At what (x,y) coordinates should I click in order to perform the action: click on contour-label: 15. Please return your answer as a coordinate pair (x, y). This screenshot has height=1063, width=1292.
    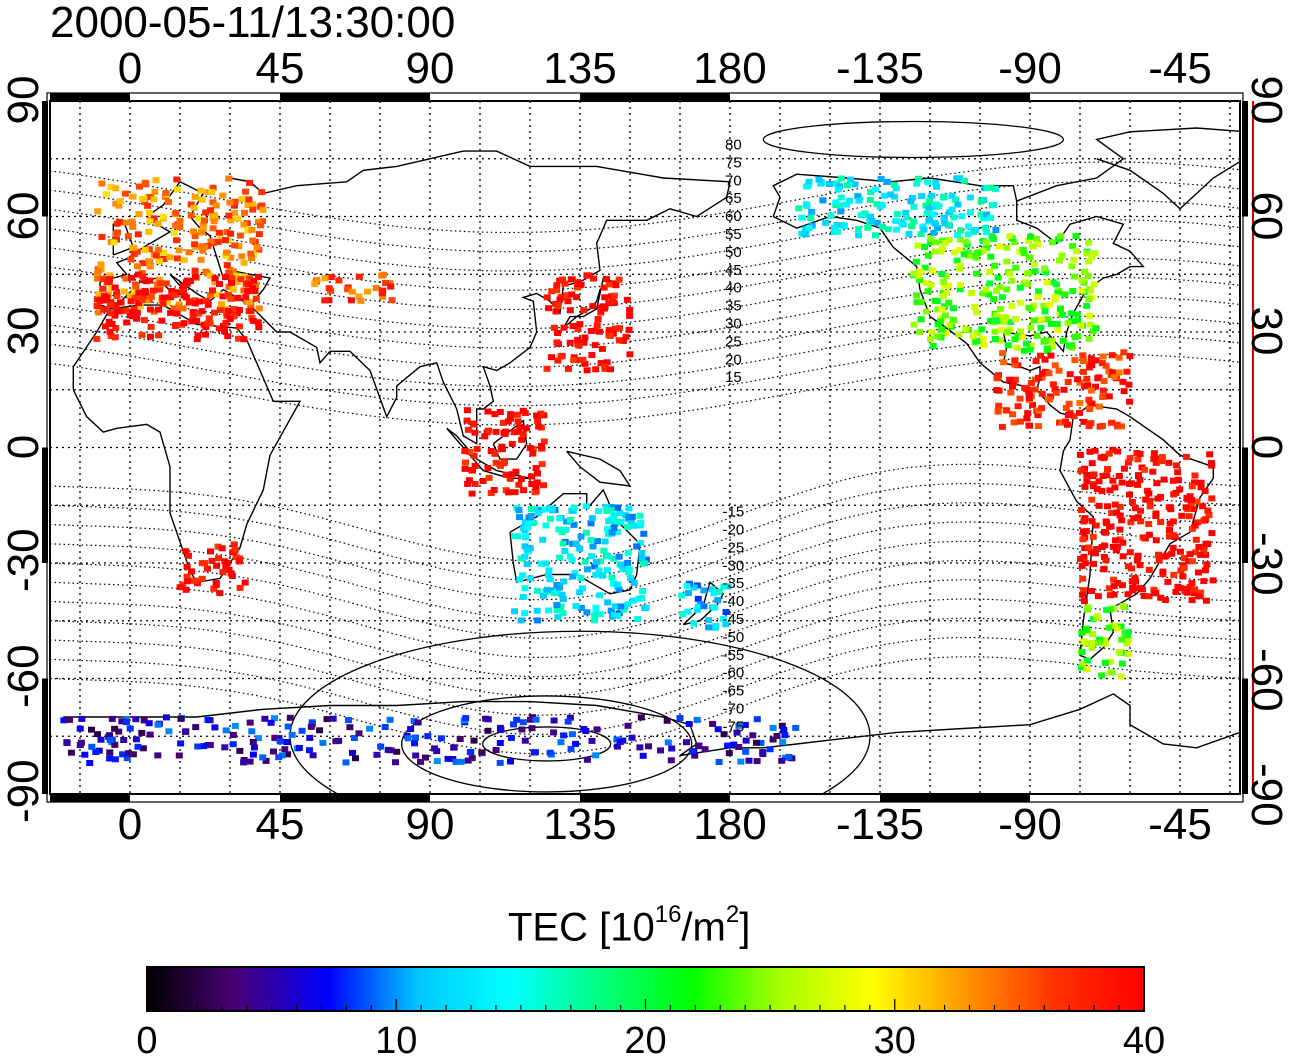
    Looking at the image, I should click on (733, 377).